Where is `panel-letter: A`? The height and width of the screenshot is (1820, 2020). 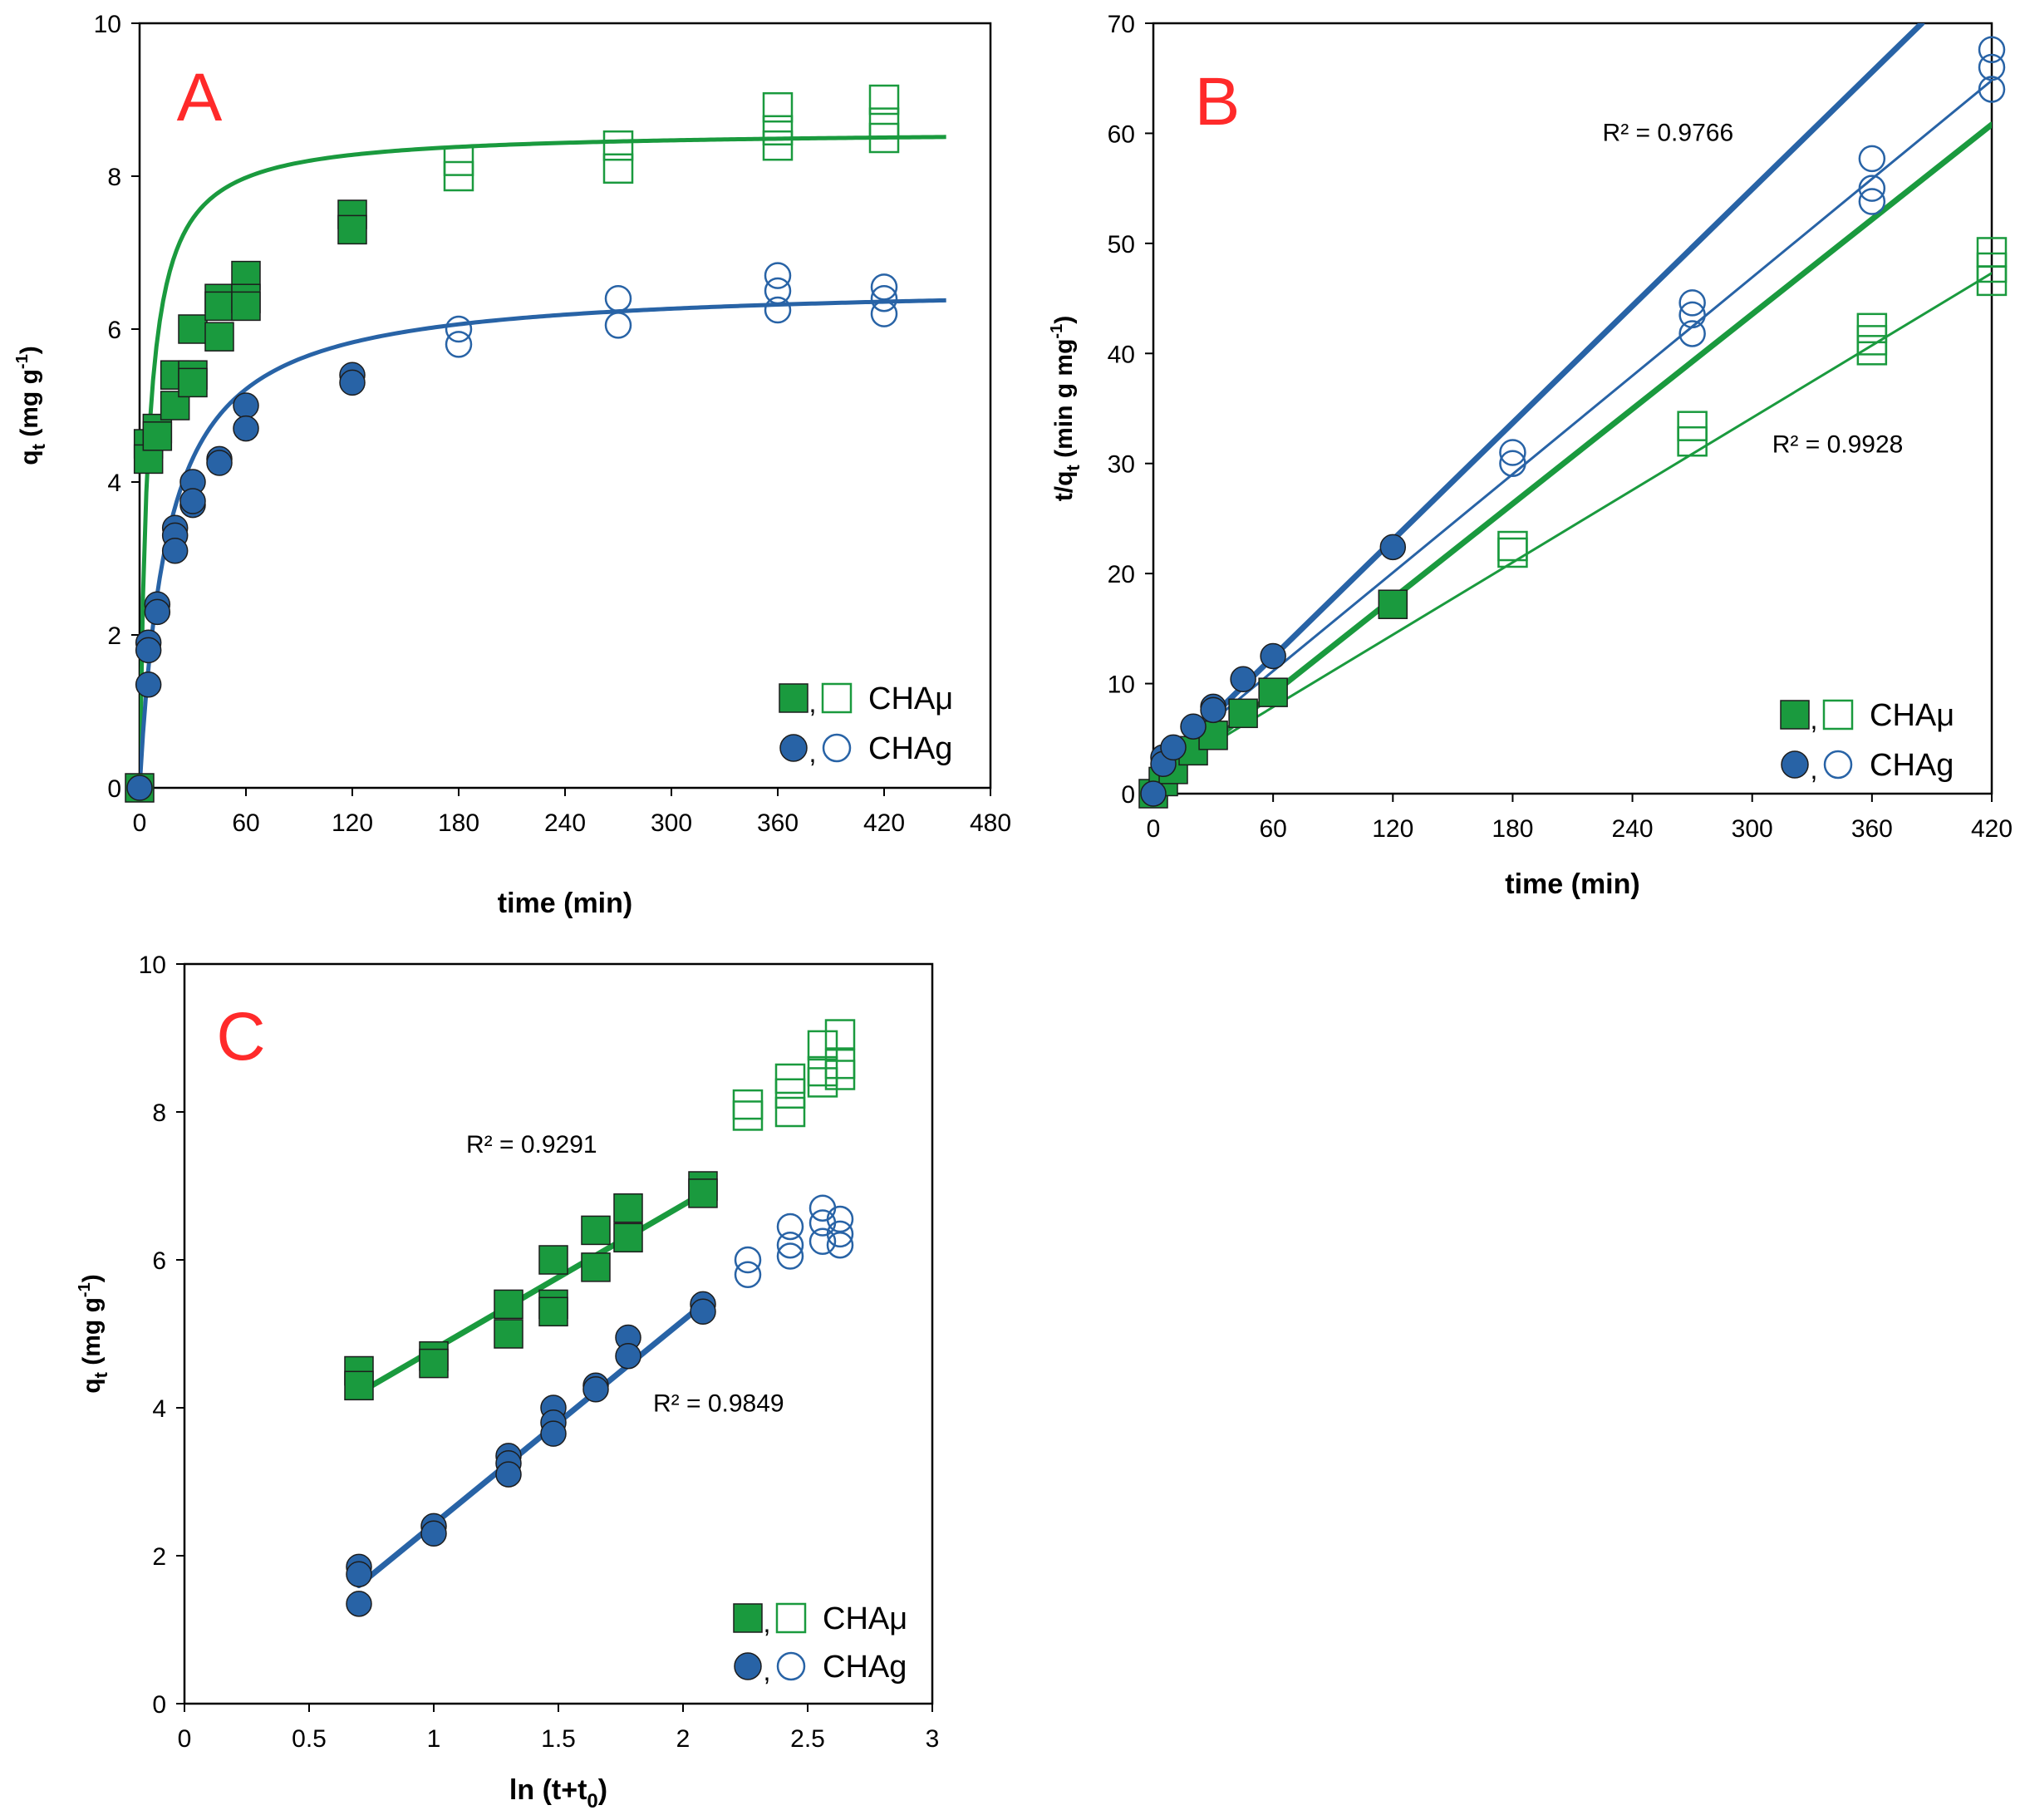 panel-letter: A is located at coordinates (200, 97).